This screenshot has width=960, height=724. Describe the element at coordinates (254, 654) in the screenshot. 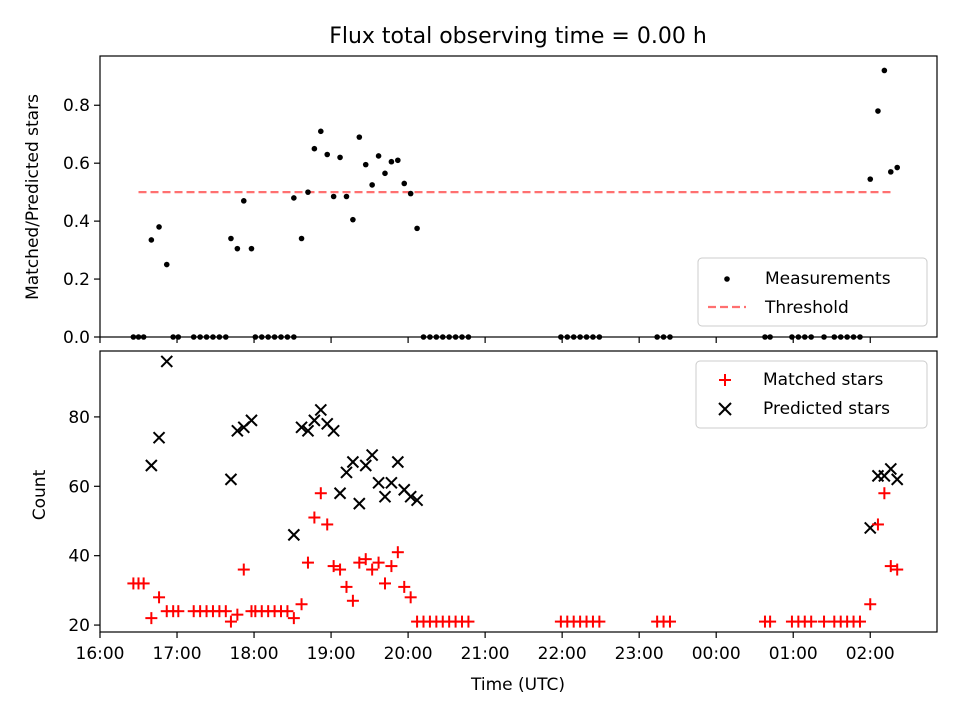

I see `bottom-xtick-label: 18:00` at that location.